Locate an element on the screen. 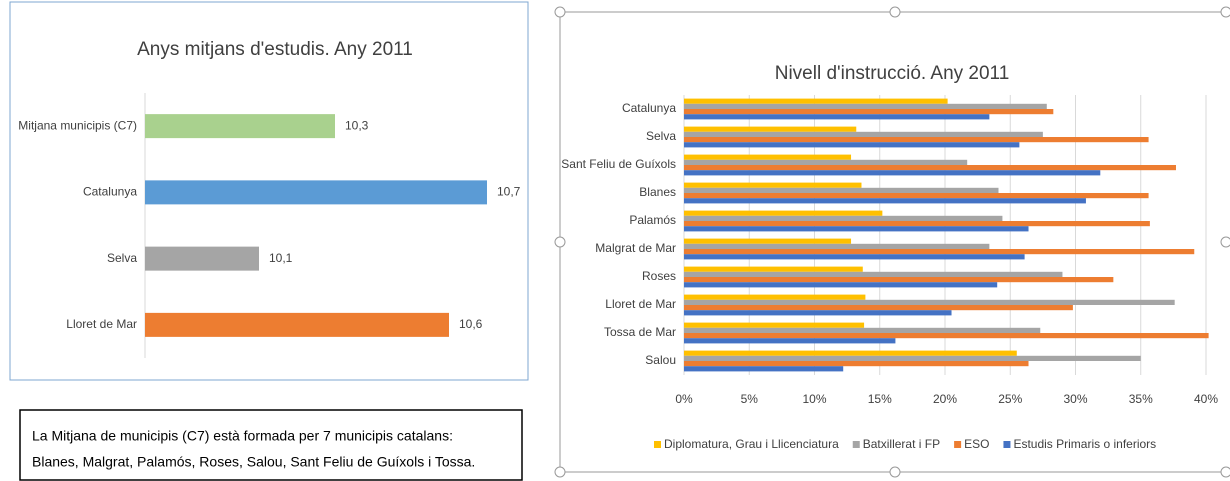 The image size is (1230, 481). legend-label: Diplomatura, Grau i Llicenciatura is located at coordinates (751, 444).